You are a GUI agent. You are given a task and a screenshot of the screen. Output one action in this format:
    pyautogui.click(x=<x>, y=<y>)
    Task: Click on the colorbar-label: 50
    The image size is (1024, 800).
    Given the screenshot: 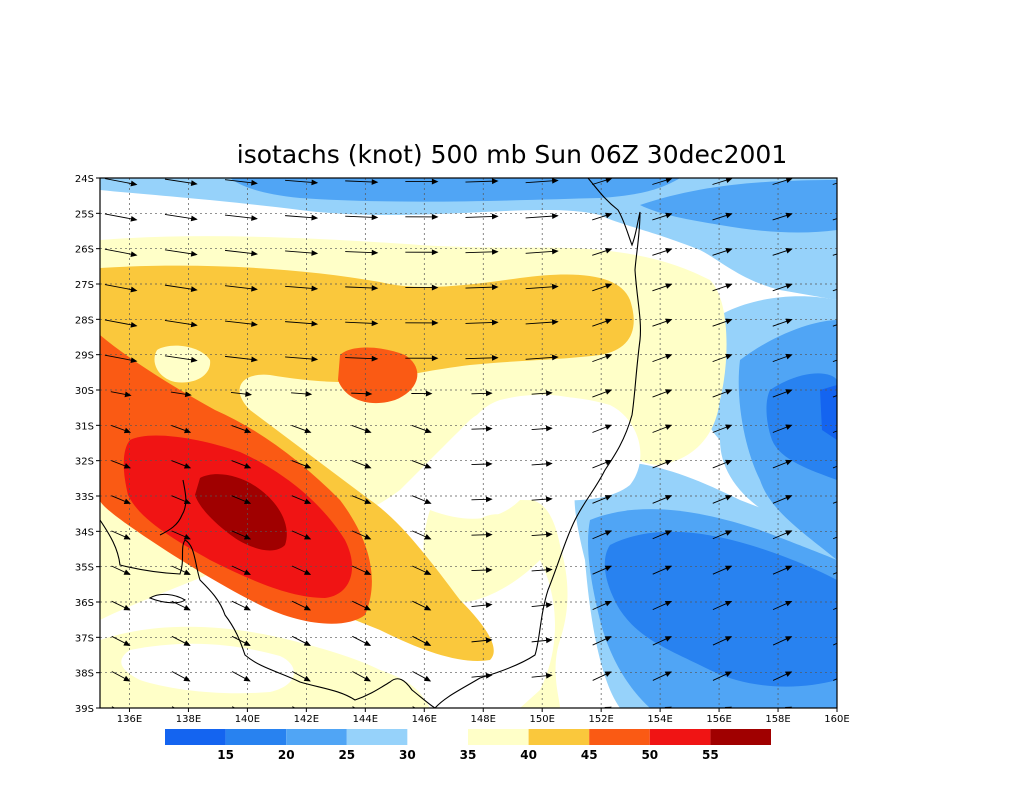 What is the action you would take?
    pyautogui.click(x=649, y=755)
    